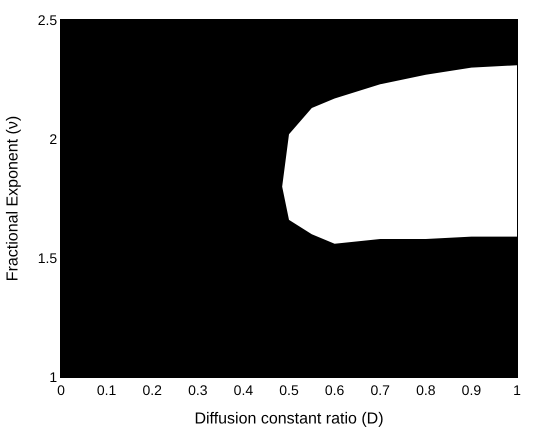  What do you see at coordinates (426, 390) in the screenshot?
I see `x-tick-label: 0.8` at bounding box center [426, 390].